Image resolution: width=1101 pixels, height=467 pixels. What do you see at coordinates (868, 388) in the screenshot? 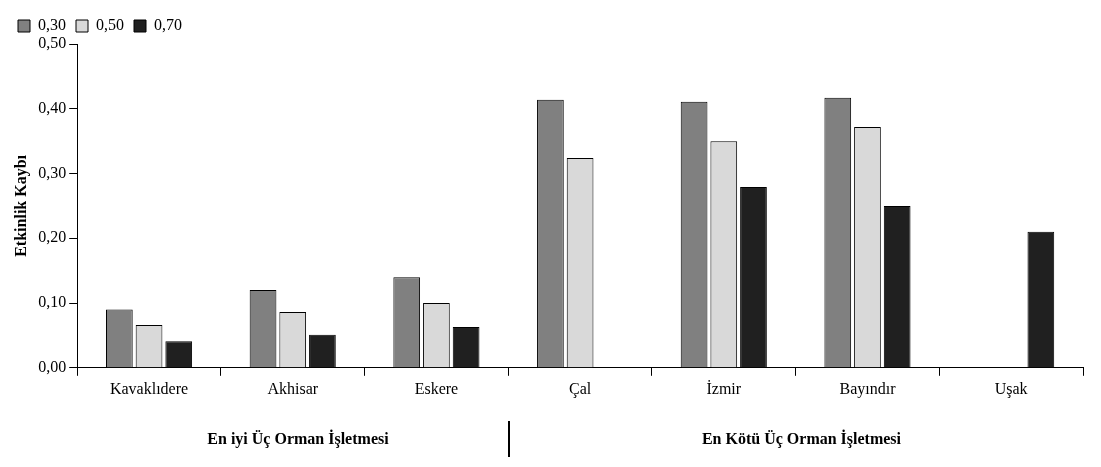
I see `x-tick-label: Bayındır` at bounding box center [868, 388].